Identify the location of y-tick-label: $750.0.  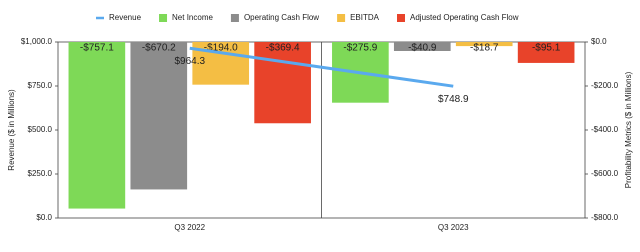
(40, 85).